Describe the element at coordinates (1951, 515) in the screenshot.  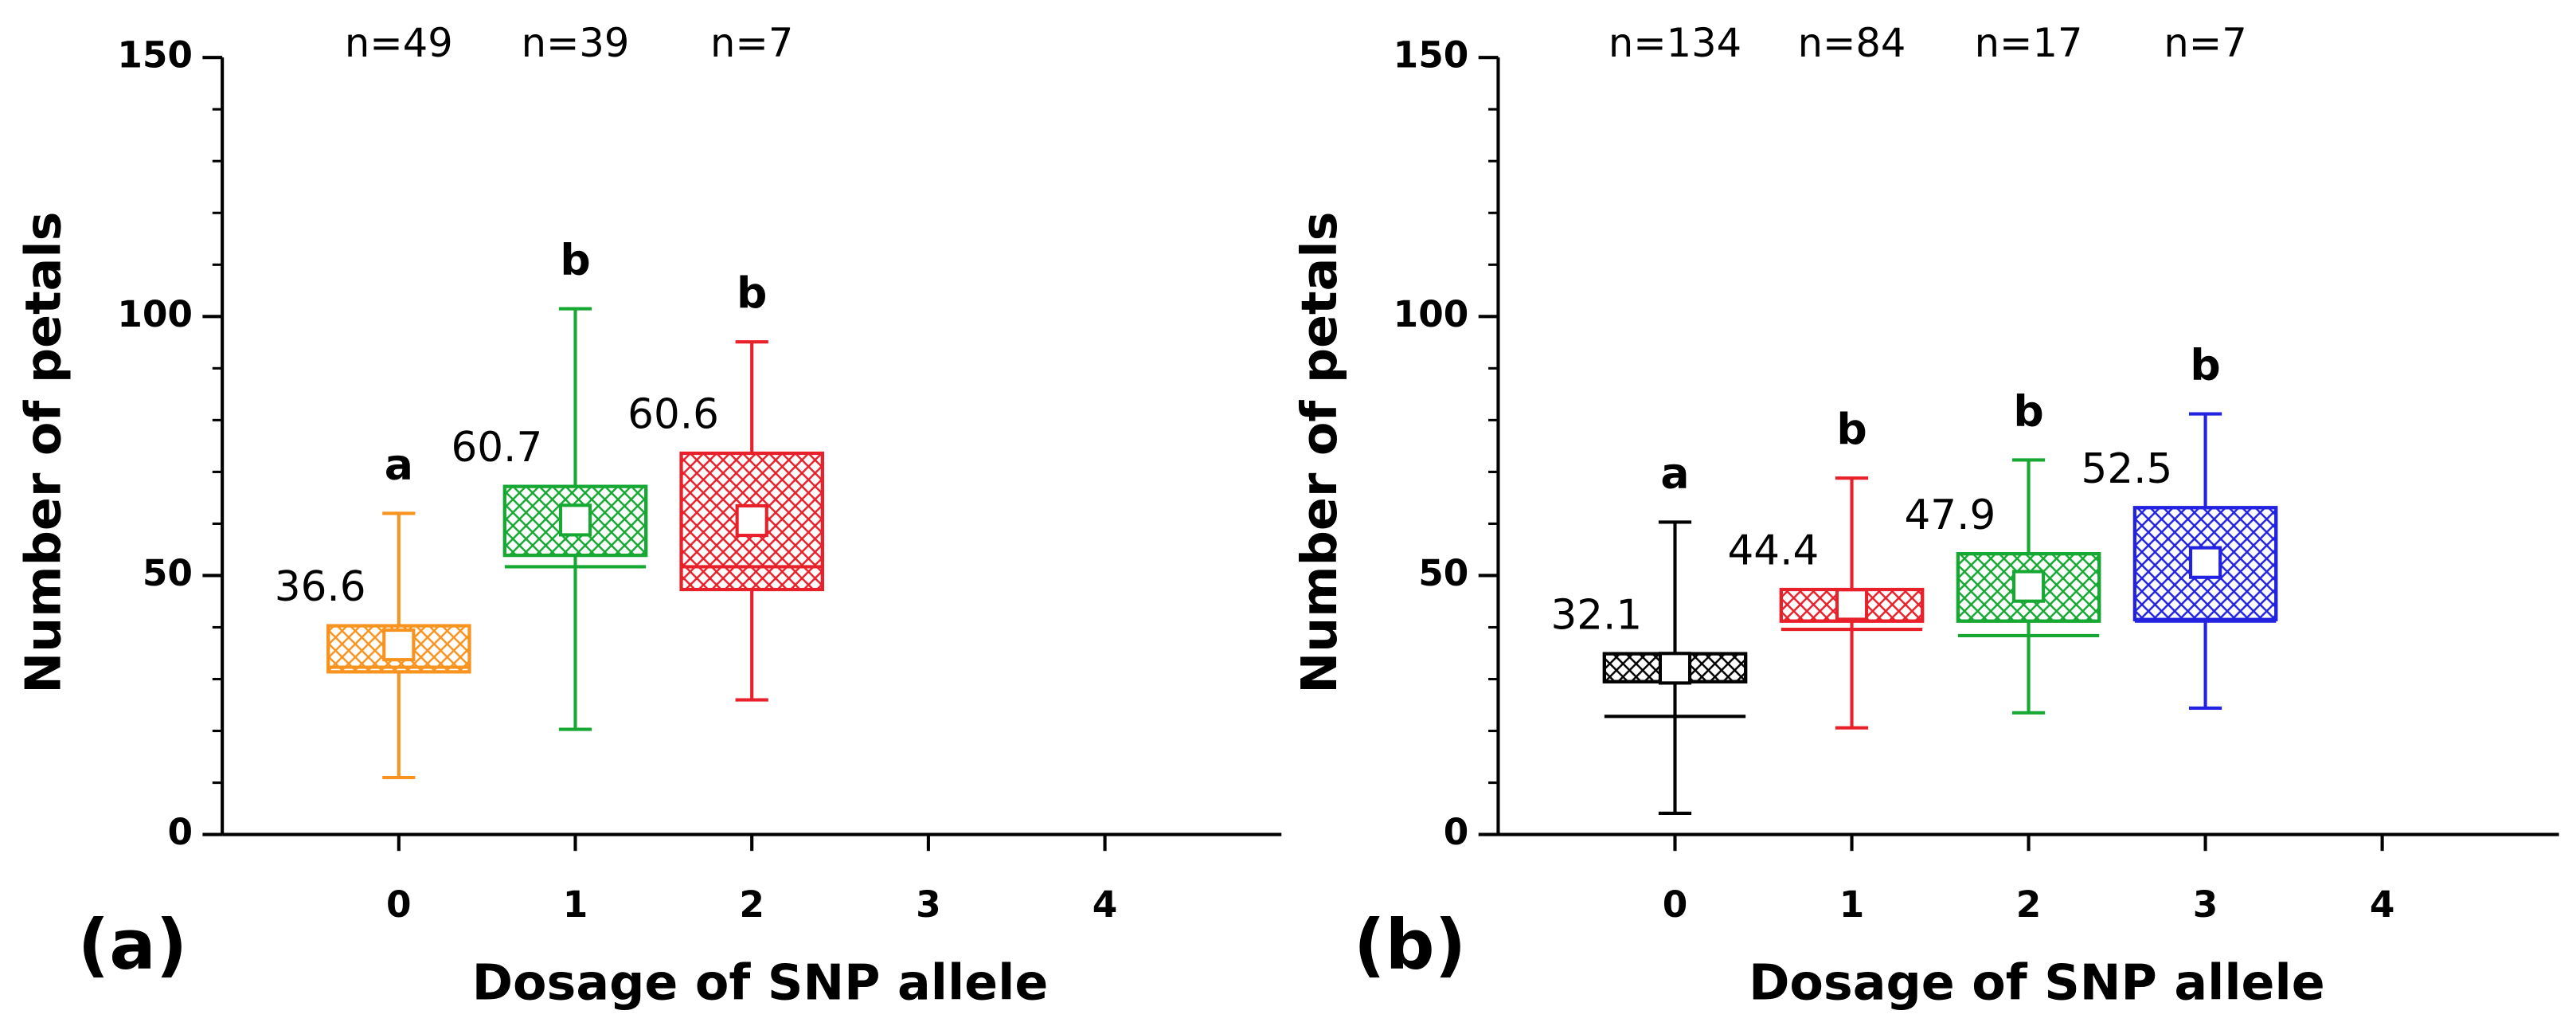
I see `mean-label: 47.9` at that location.